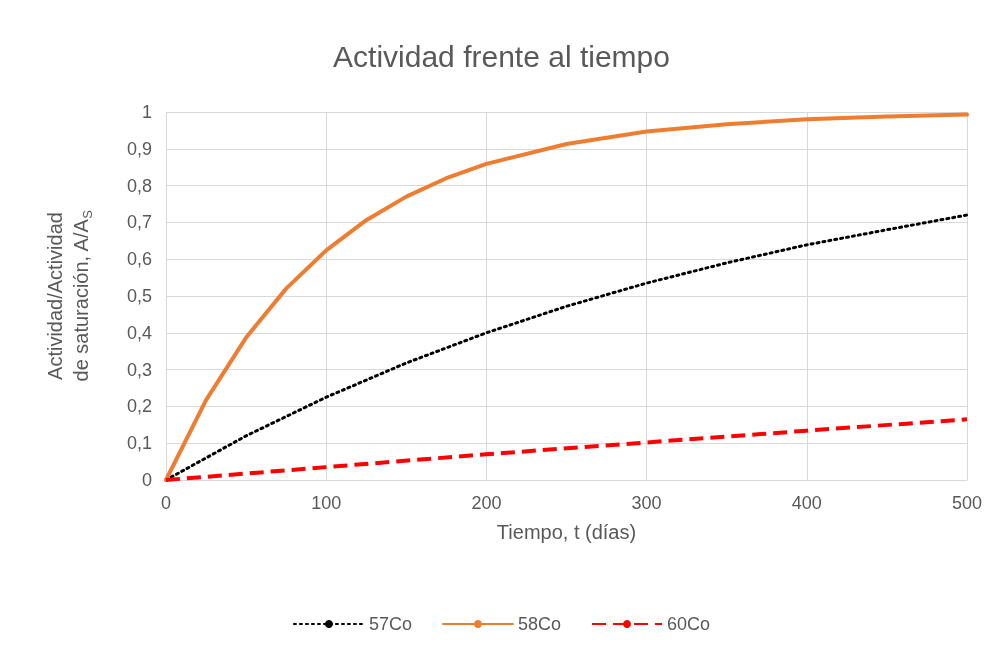 The width and height of the screenshot is (1003, 652). What do you see at coordinates (139, 185) in the screenshot?
I see `y-tick-label: 0,8` at bounding box center [139, 185].